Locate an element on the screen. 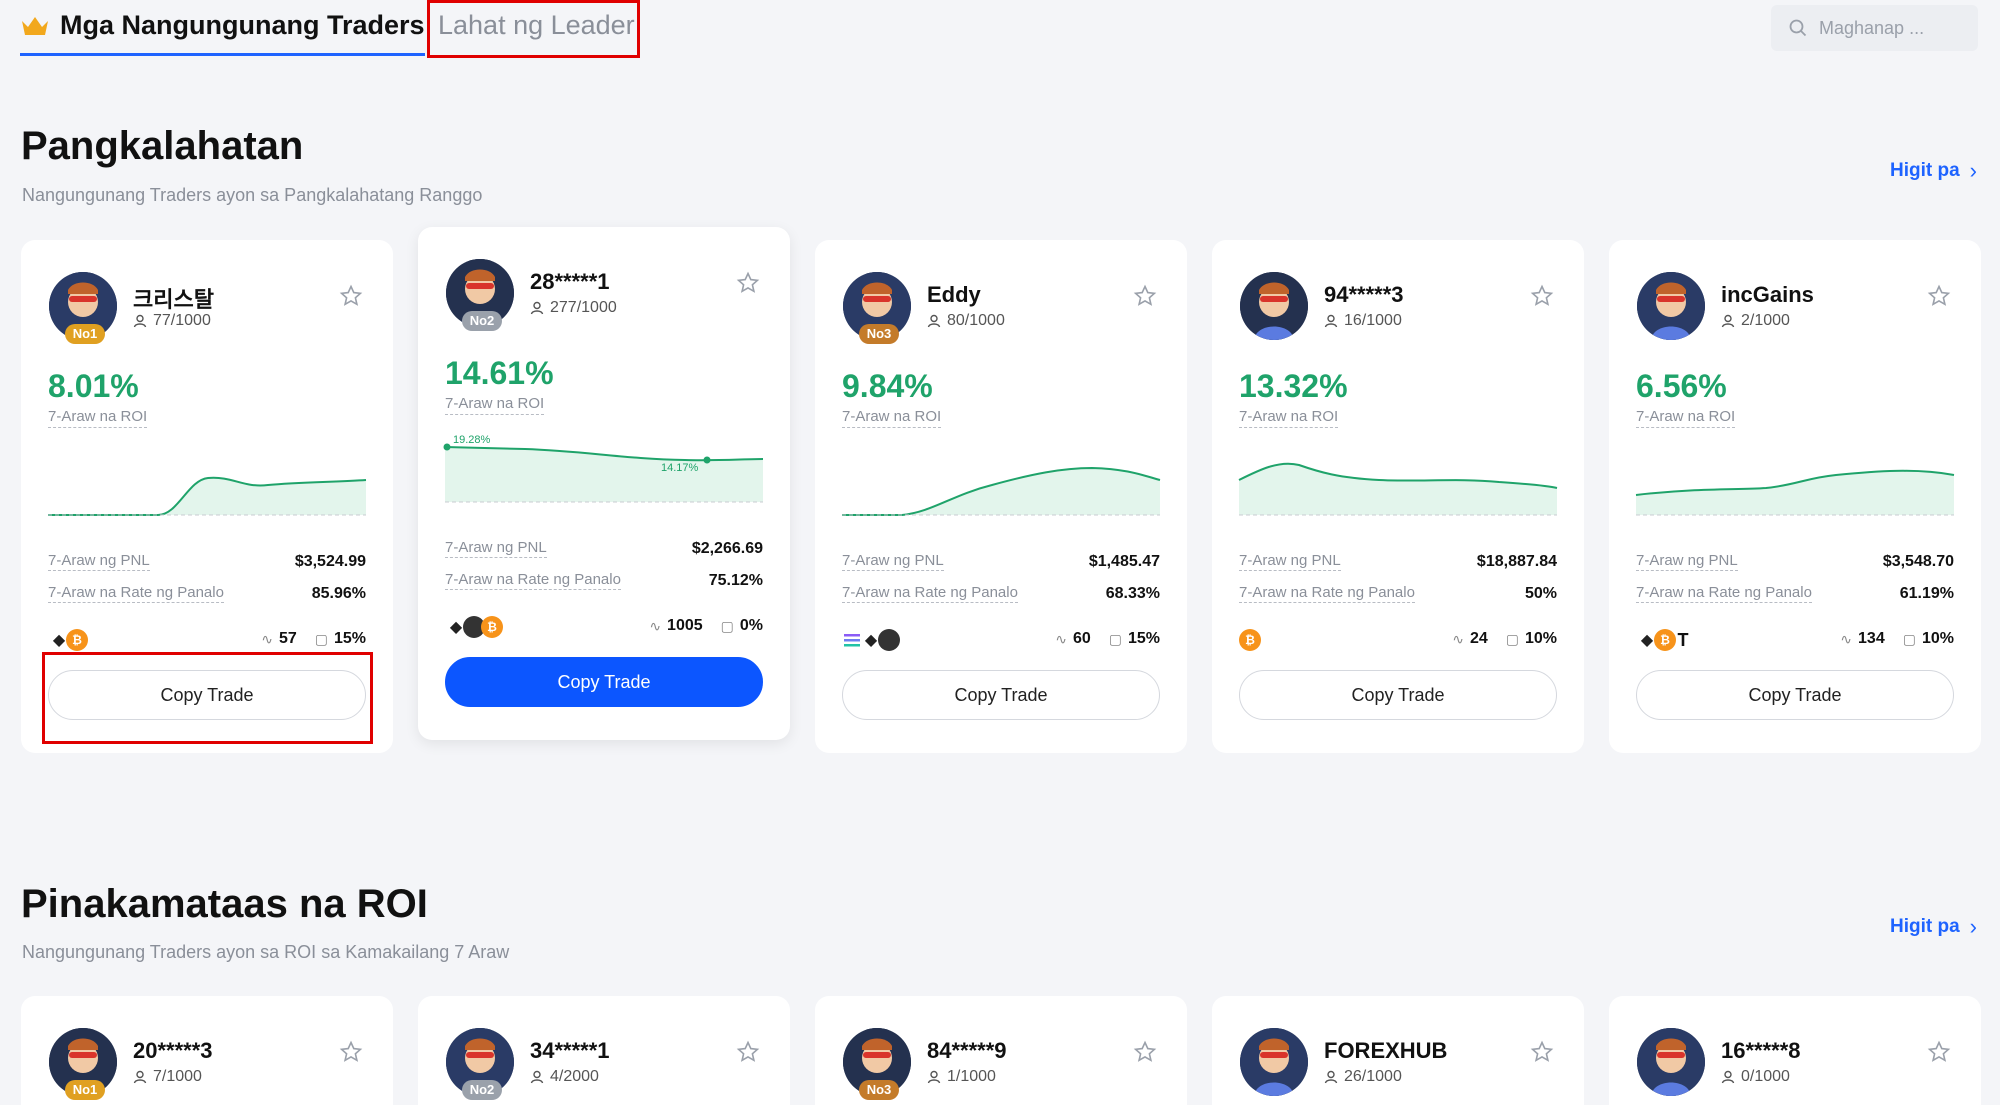  more-link-overall: Higit pa › is located at coordinates (1933, 171).